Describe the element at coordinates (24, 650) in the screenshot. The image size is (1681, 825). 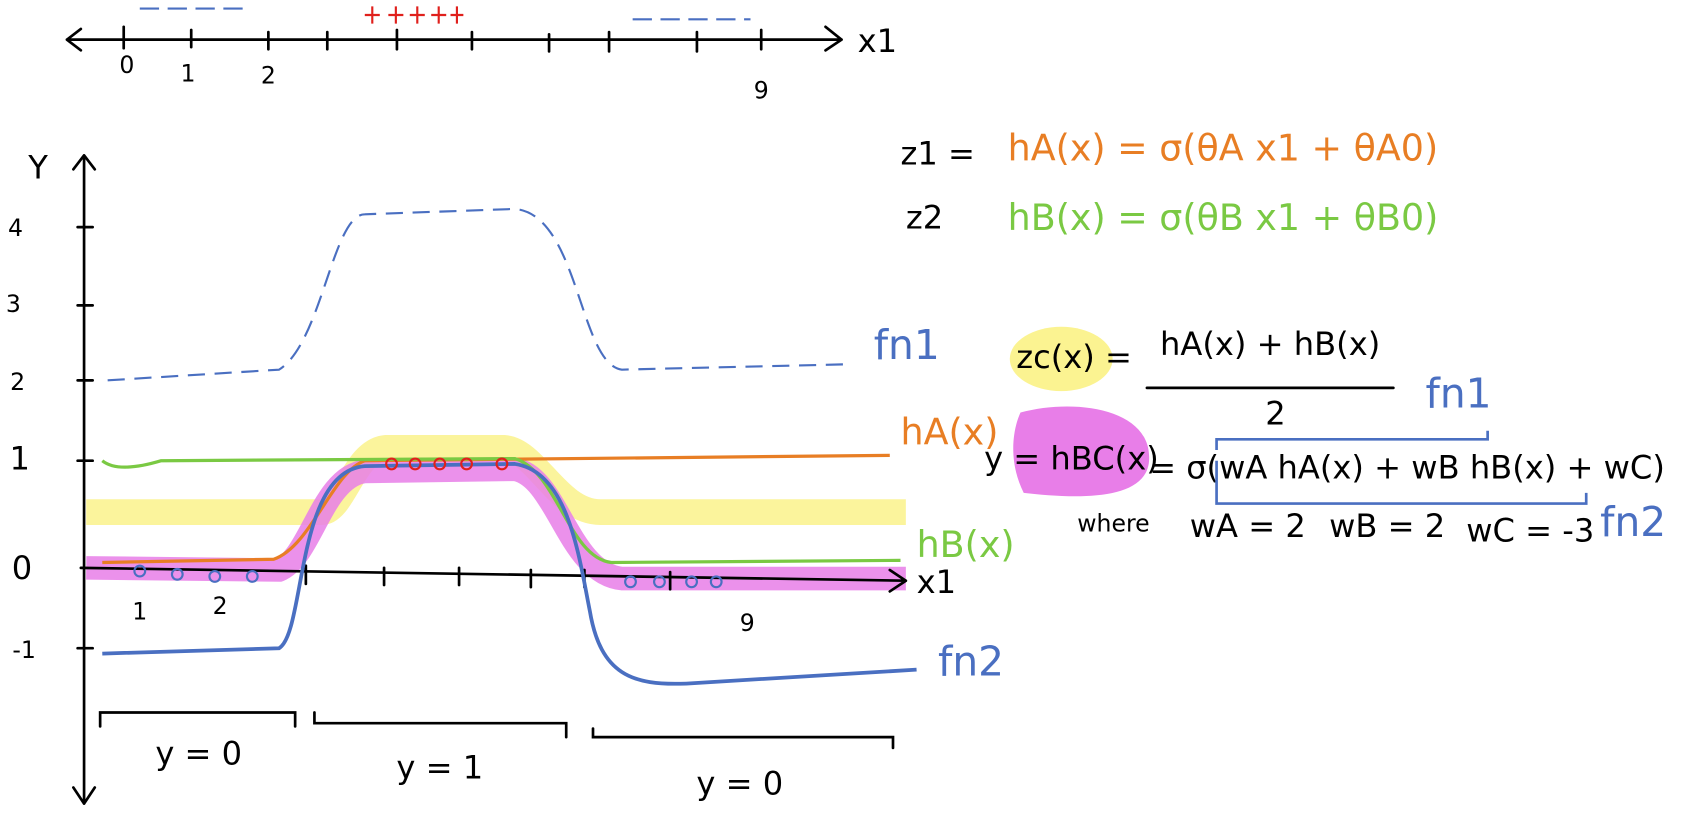
I see `y-tick-label: -1` at that location.